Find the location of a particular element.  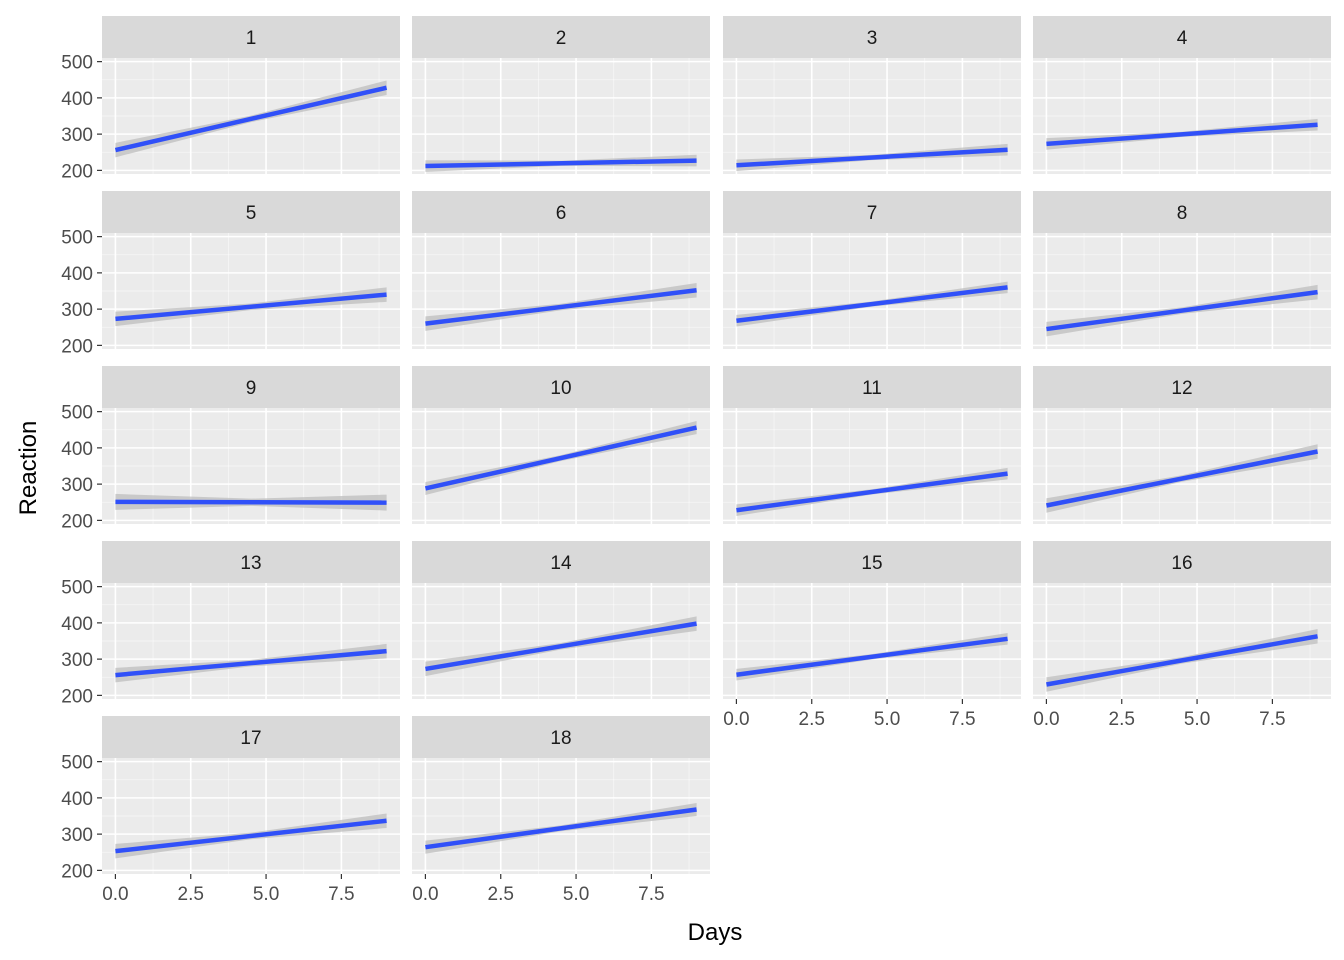

facet-strip-label: 15 is located at coordinates (871, 563).